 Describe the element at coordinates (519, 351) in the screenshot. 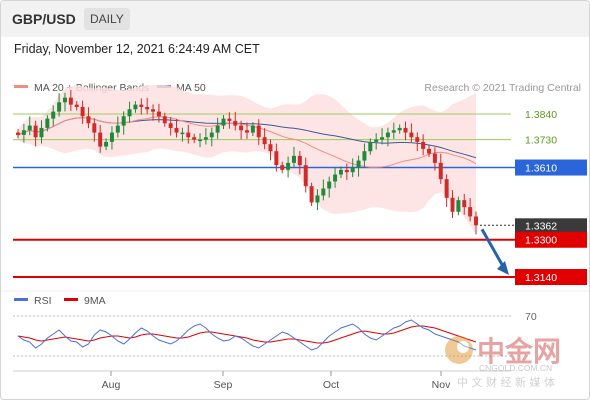

I see `watermark-logo-text: 中金网` at that location.